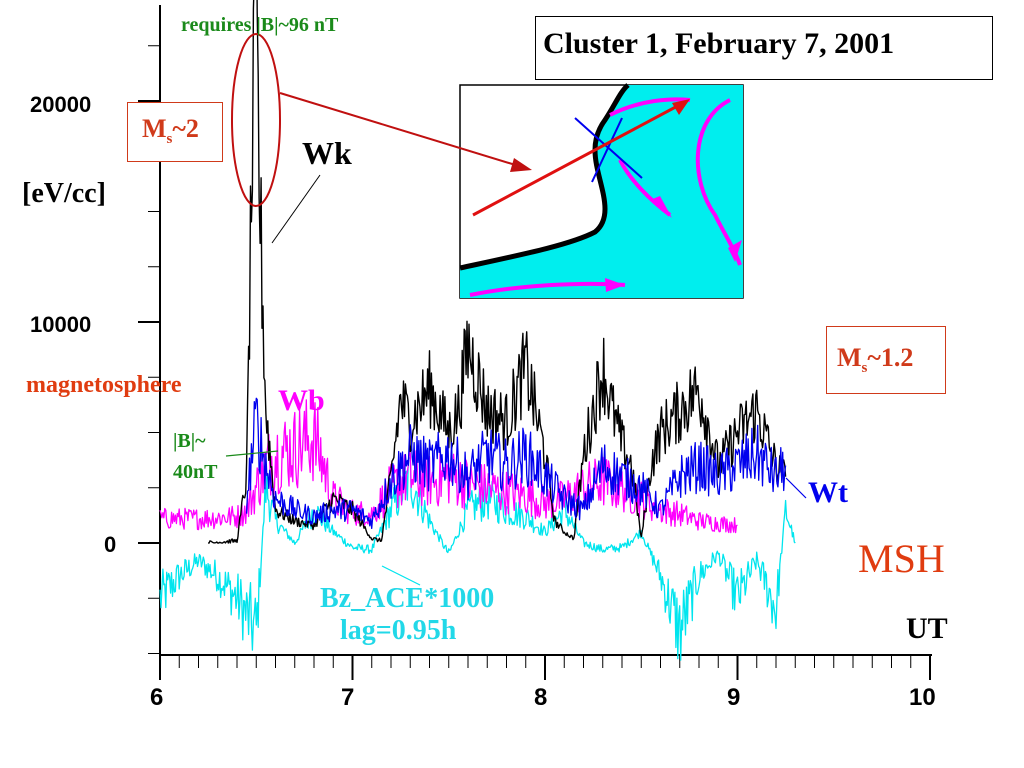  What do you see at coordinates (401, 130) in the screenshot?
I see `pointer-arrow-line` at bounding box center [401, 130].